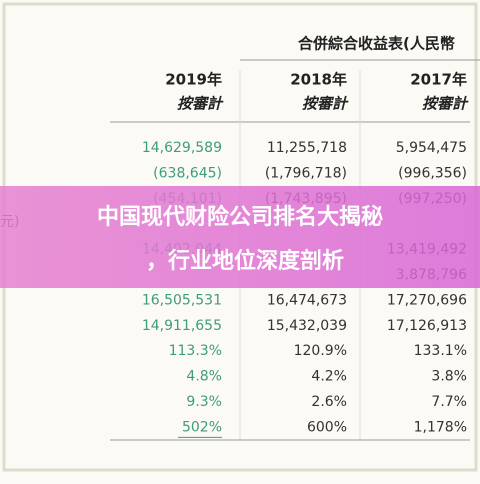 The height and width of the screenshot is (484, 480). Describe the element at coordinates (320, 351) in the screenshot. I see `cell: 120.9%` at that location.